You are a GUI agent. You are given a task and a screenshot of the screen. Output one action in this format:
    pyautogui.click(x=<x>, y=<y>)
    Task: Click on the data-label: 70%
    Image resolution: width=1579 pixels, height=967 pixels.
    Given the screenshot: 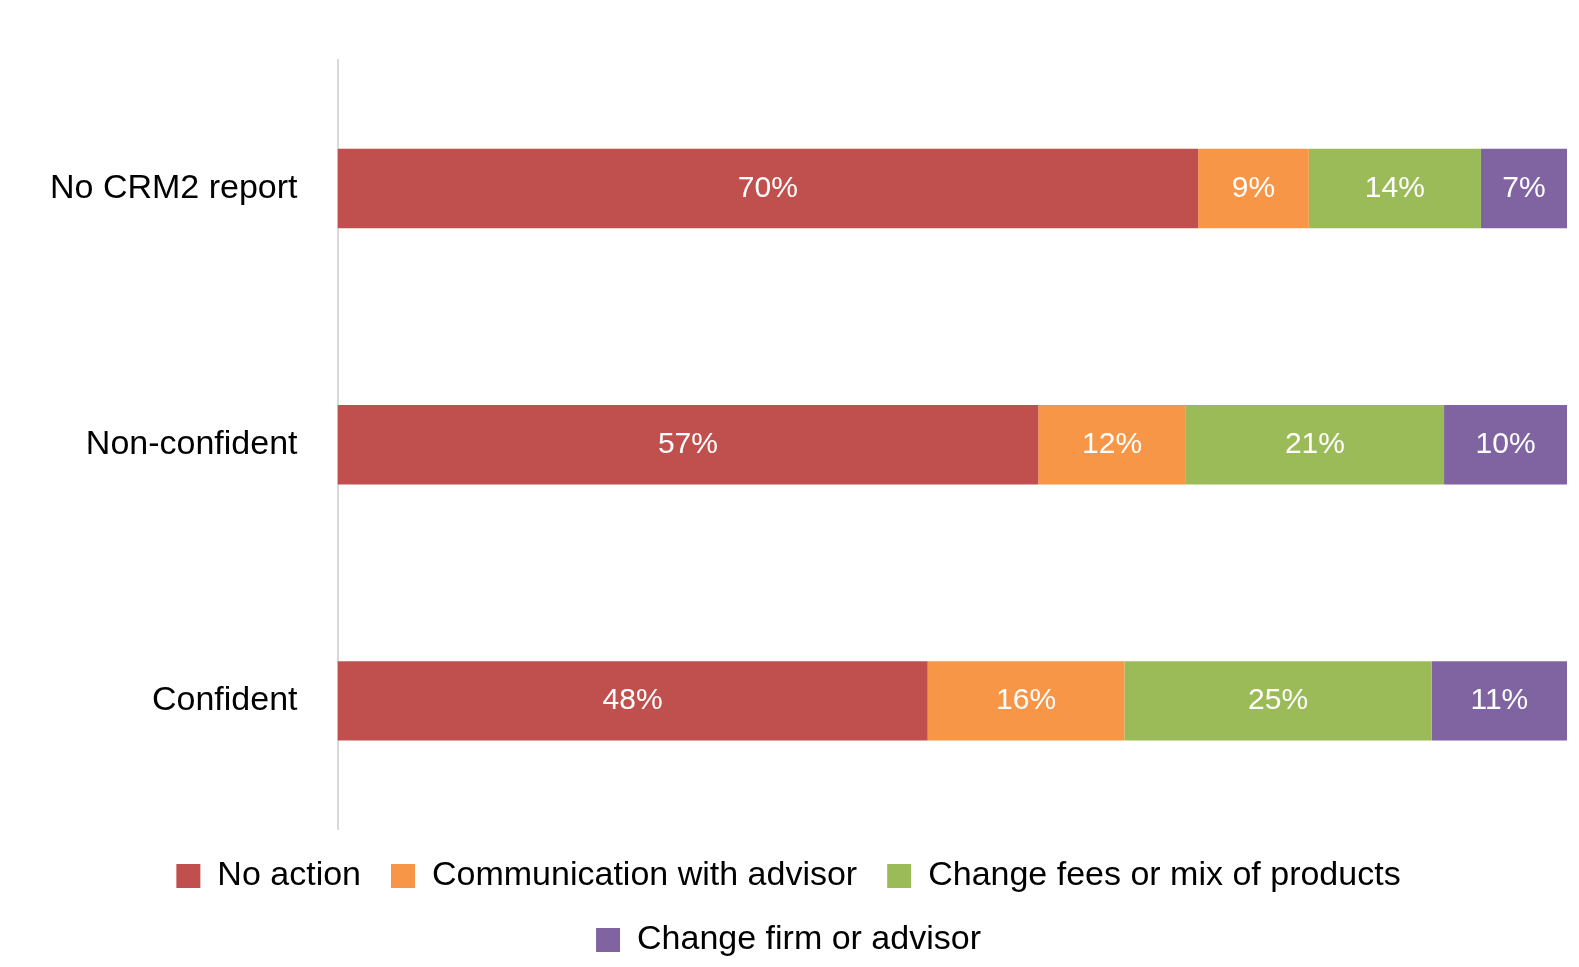 What is the action you would take?
    pyautogui.click(x=767, y=186)
    